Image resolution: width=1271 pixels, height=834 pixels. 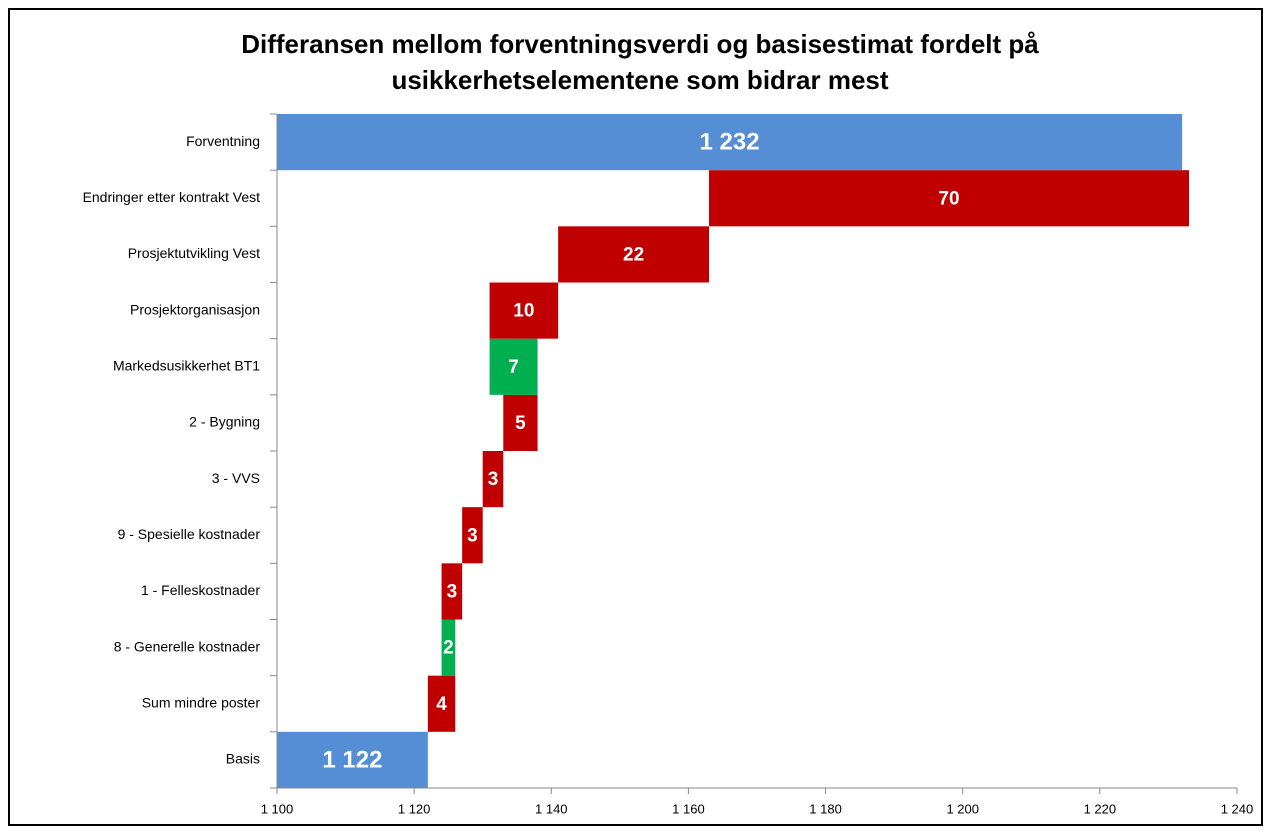 I want to click on x-tick-label: 1 160, so click(x=688, y=808).